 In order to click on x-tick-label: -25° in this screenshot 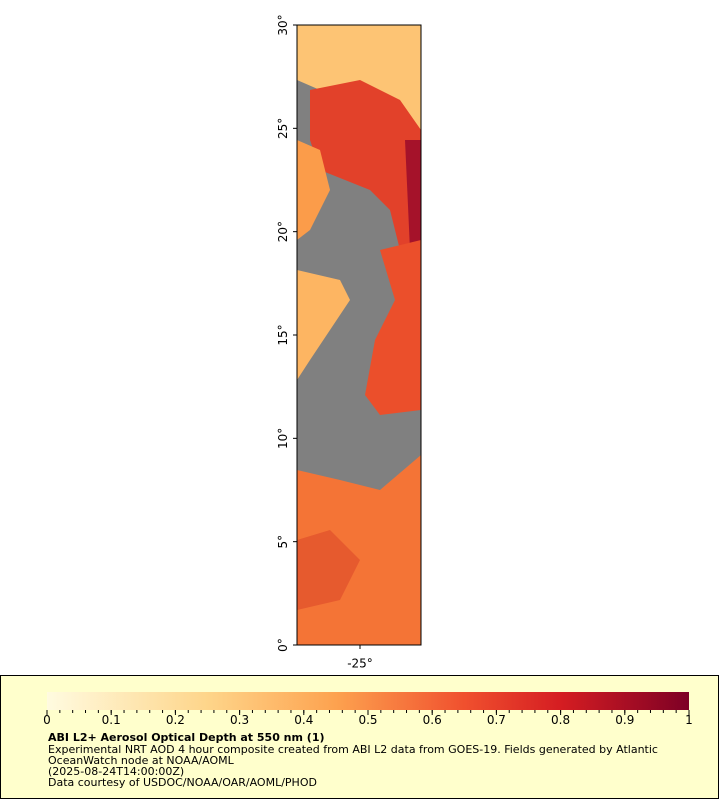, I will do `click(360, 664)`.